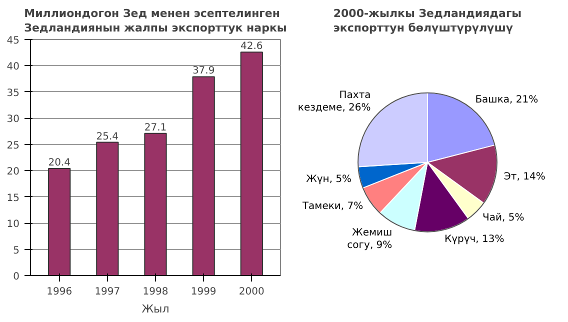 The height and width of the screenshot is (322, 568). I want to click on y-tick-label: 25, so click(13, 146).